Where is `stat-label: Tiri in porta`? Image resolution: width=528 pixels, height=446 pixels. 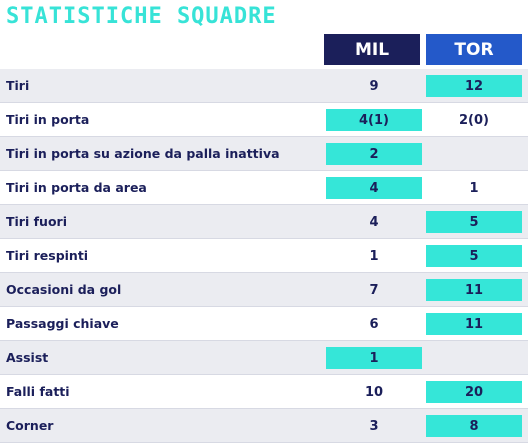 stat-label: Tiri in porta is located at coordinates (48, 119).